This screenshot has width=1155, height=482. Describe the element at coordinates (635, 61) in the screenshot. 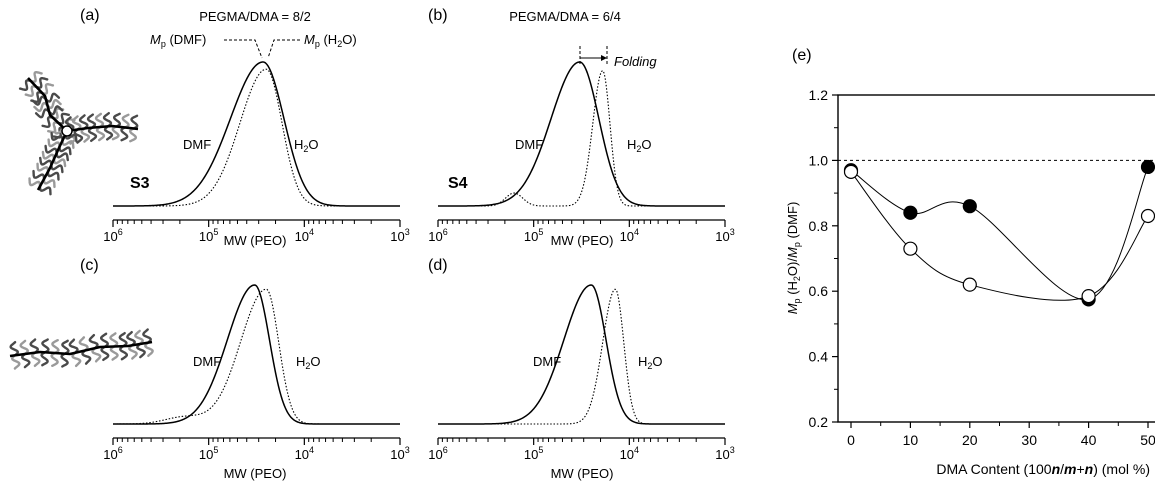

I see `folding-label: Folding` at that location.